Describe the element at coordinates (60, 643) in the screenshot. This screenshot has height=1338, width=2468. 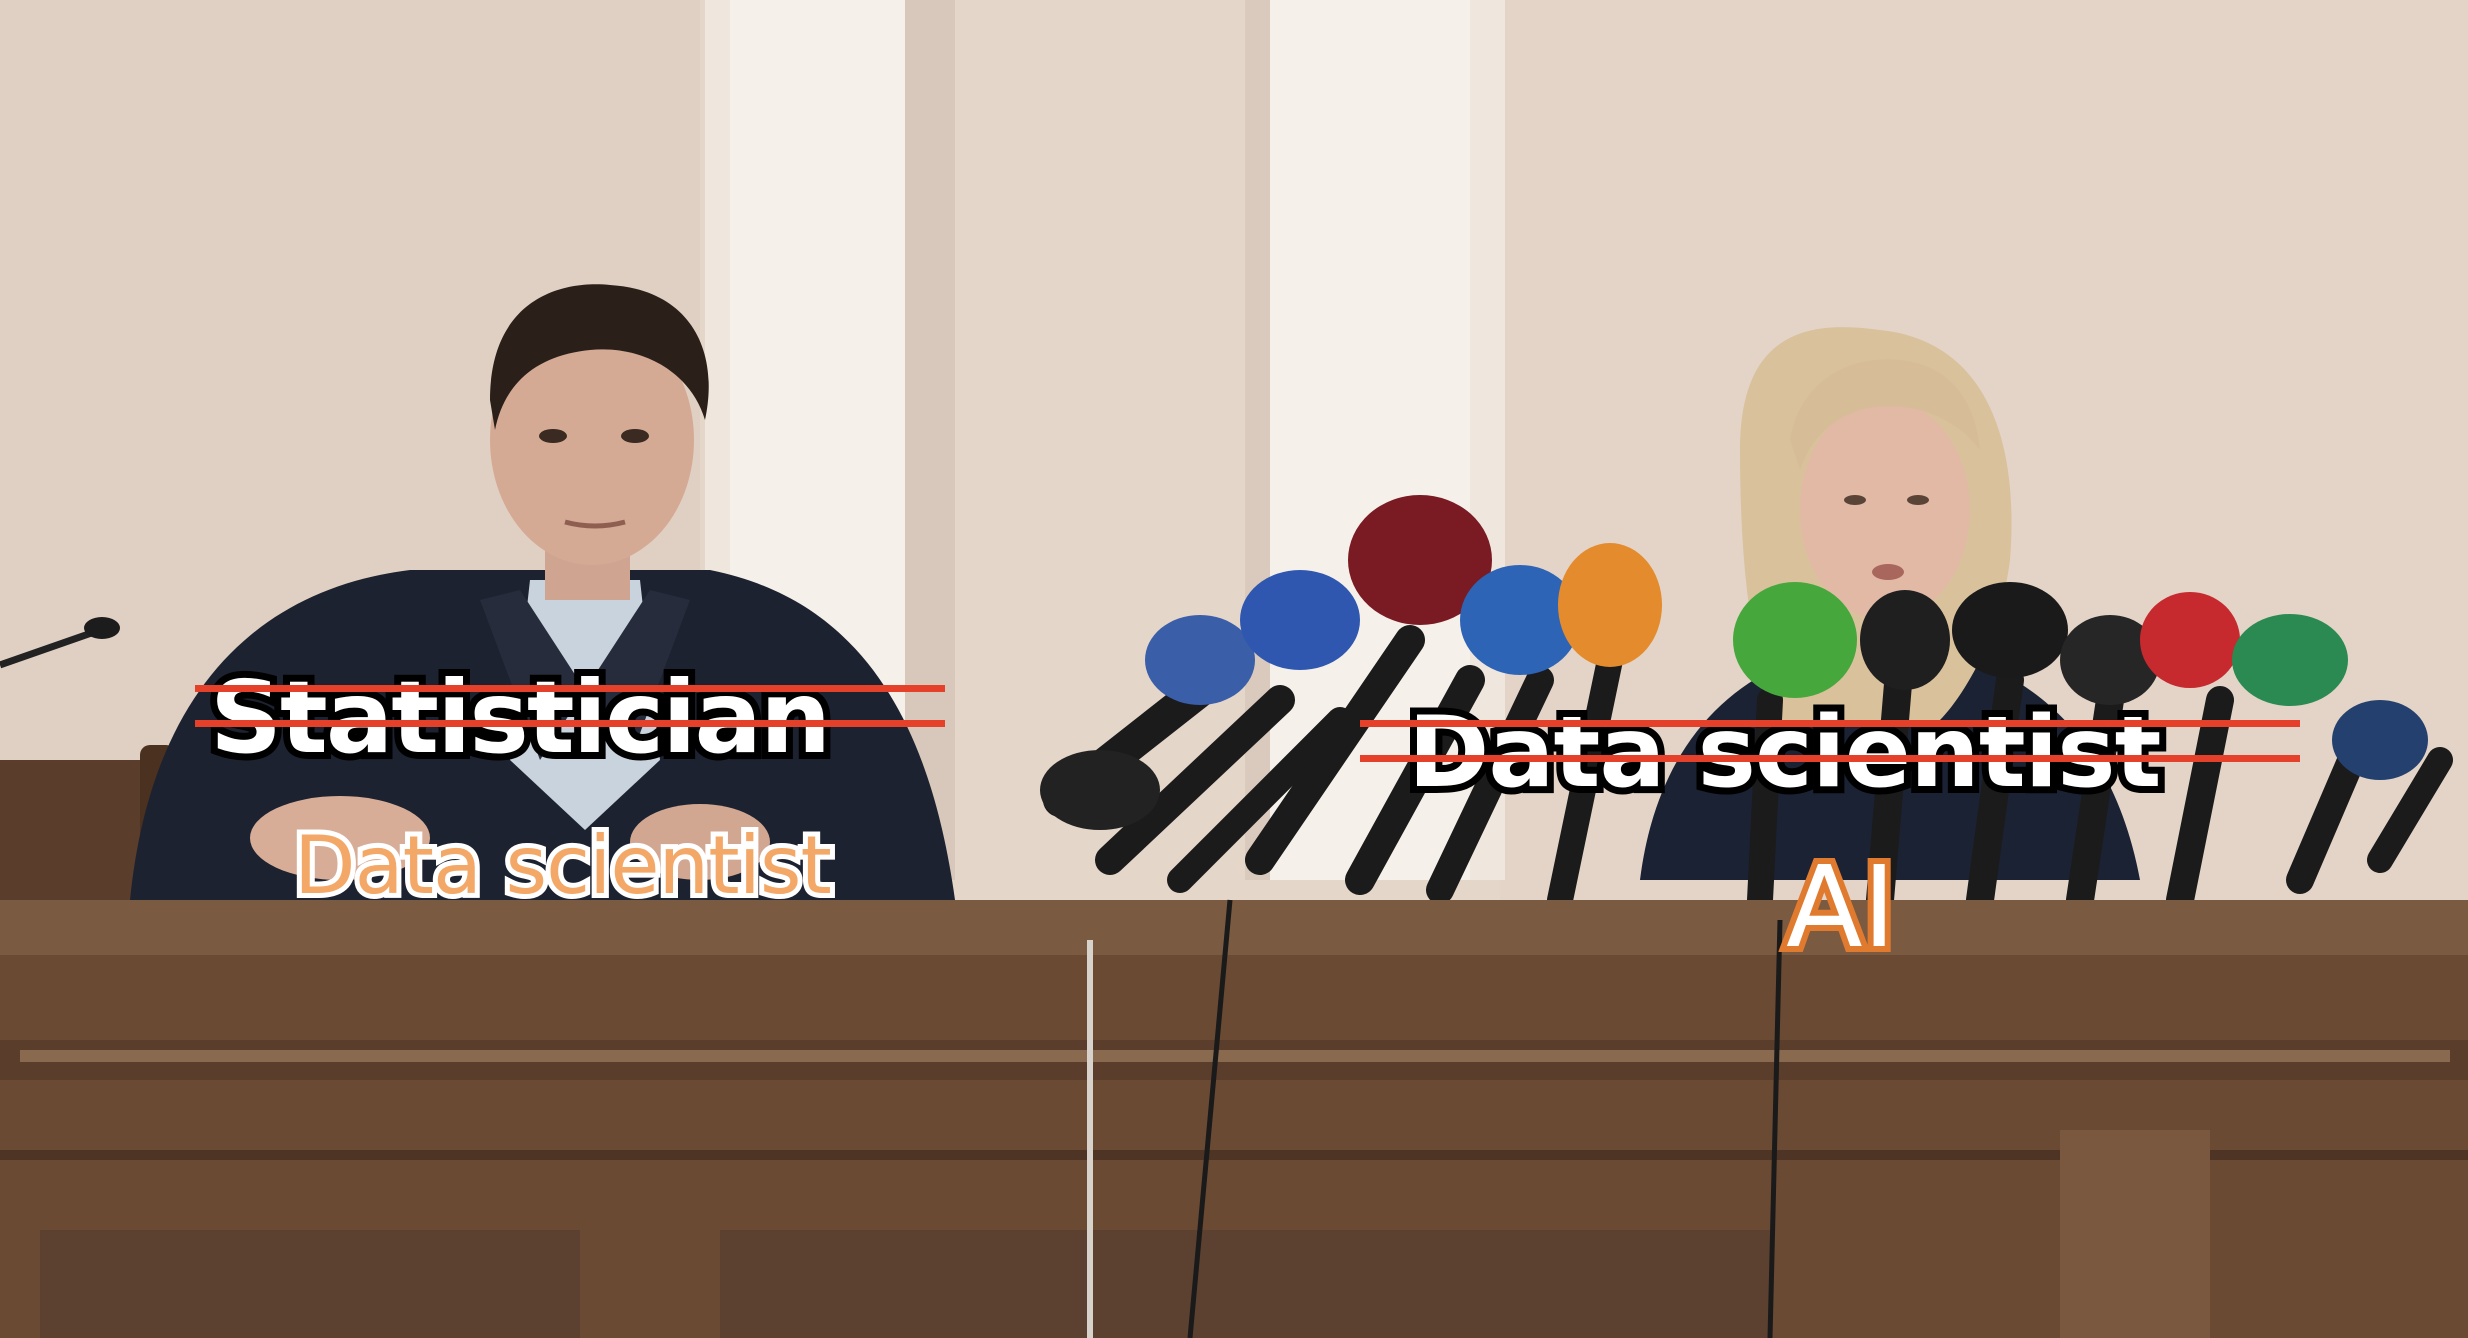
I see `desk-microphone-left` at that location.